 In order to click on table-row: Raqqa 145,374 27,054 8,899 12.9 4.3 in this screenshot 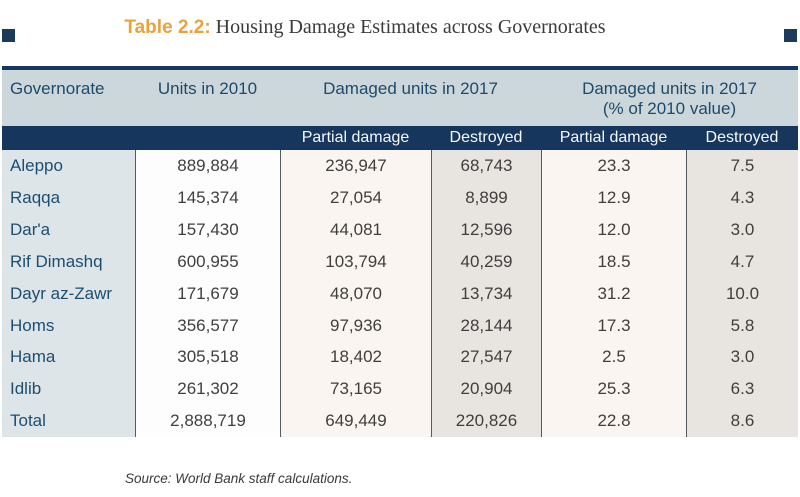, I will do `click(400, 197)`.